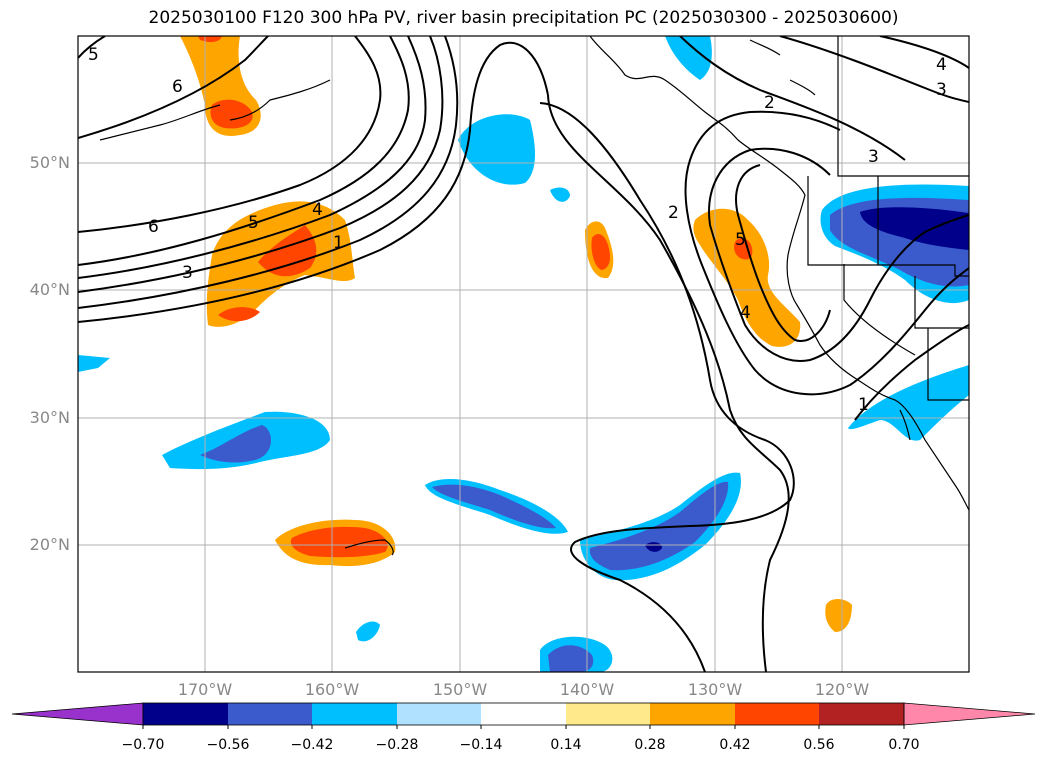 Image resolution: width=1047 pixels, height=765 pixels. I want to click on latitude-label: 50°N, so click(49, 162).